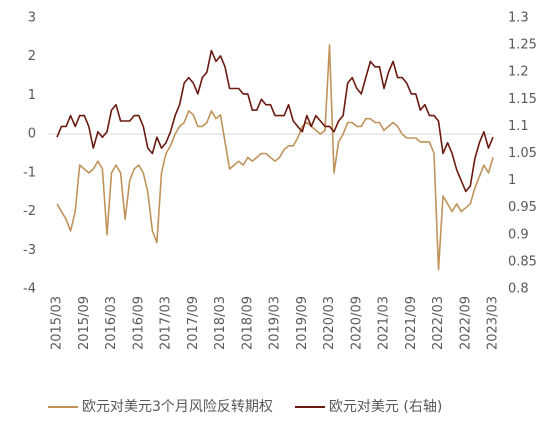  Describe the element at coordinates (522, 207) in the screenshot. I see `y2-tick-label: 0.95` at that location.